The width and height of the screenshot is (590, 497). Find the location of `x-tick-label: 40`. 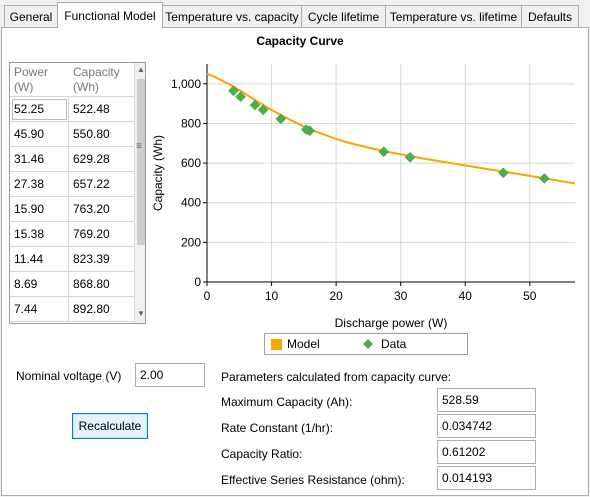

x-tick-label: 40 is located at coordinates (466, 296).